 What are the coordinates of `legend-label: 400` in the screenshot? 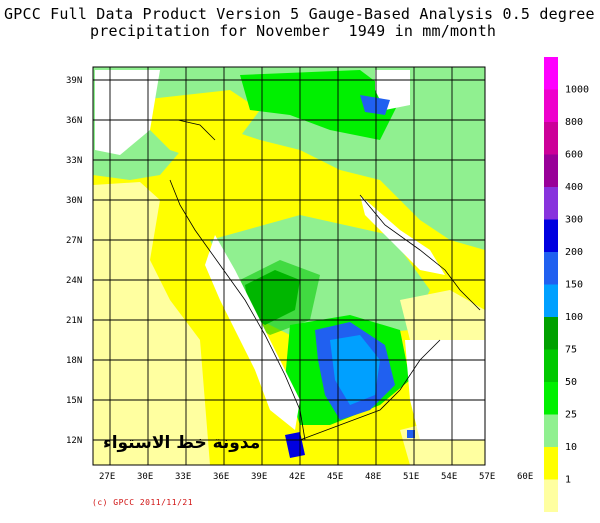 It's located at (574, 187).